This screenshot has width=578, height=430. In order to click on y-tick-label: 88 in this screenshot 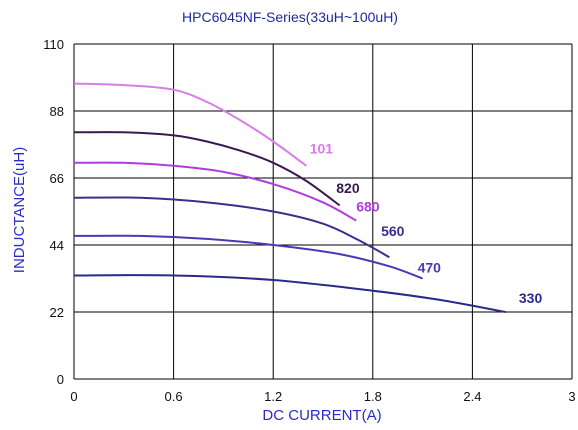, I will do `click(57, 111)`.